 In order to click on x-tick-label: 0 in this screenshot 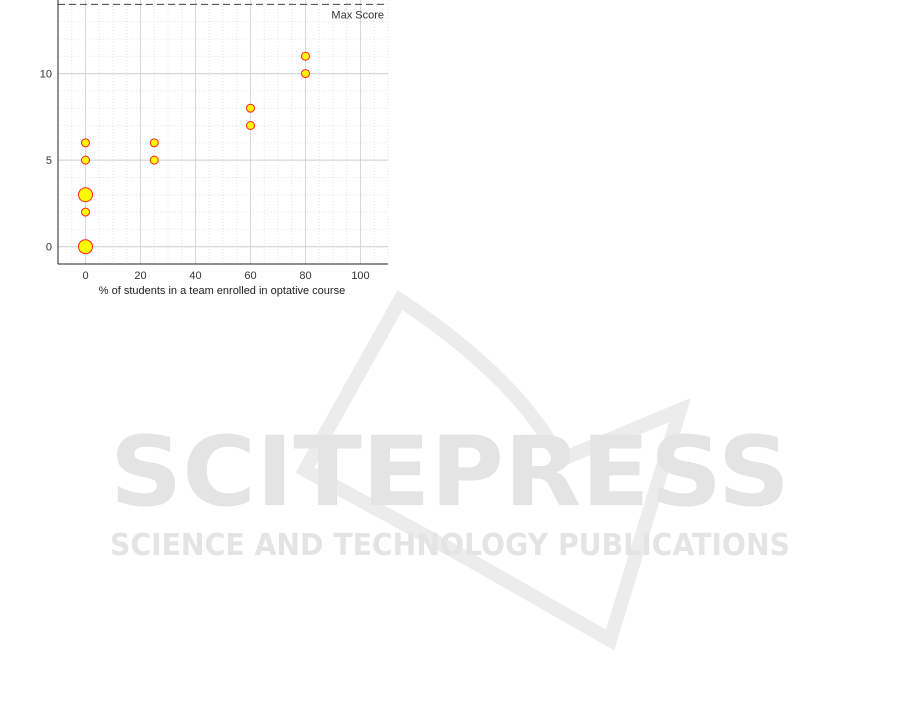, I will do `click(85, 276)`.